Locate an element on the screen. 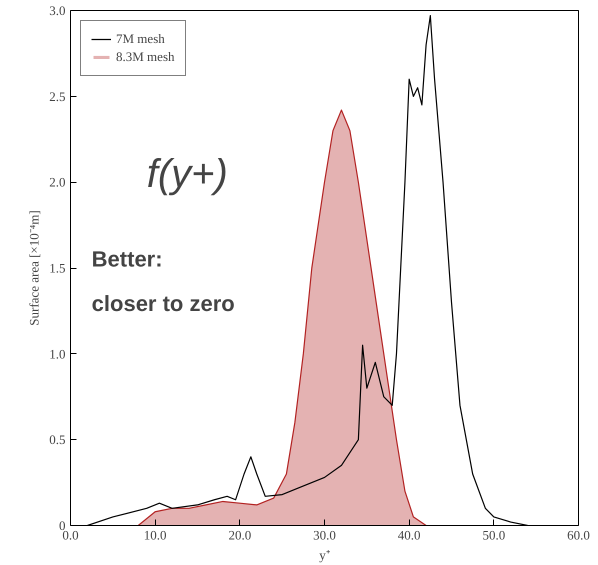 The image size is (598, 565). legend-label: 7M mesh is located at coordinates (140, 39).